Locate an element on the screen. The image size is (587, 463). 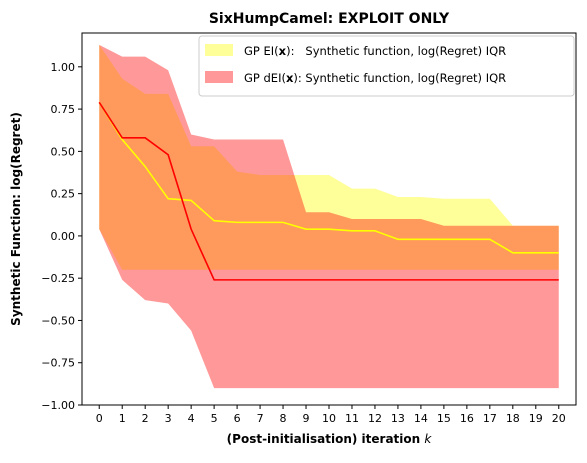
x-tick-label: 0 is located at coordinates (99, 418).